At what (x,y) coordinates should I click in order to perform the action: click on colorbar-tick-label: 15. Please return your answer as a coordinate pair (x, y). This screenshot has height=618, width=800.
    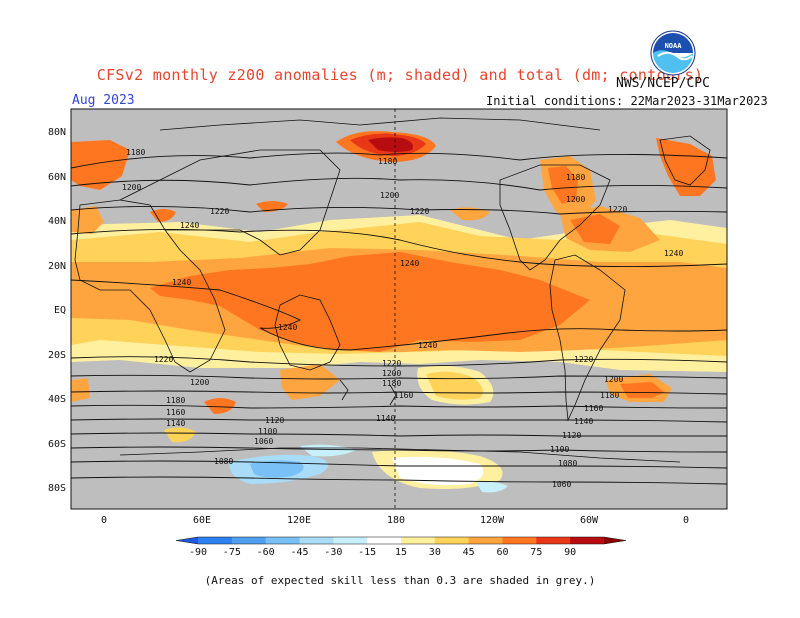
    Looking at the image, I should click on (401, 552).